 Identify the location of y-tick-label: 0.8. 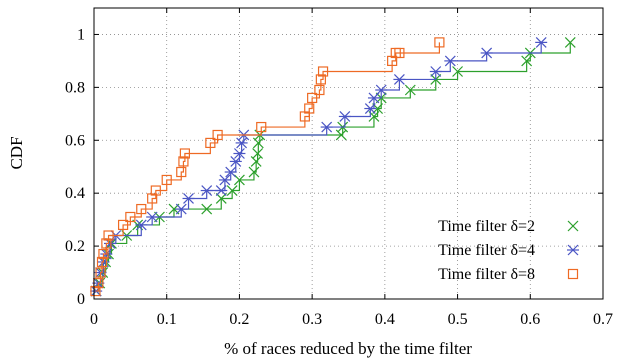
(75, 87).